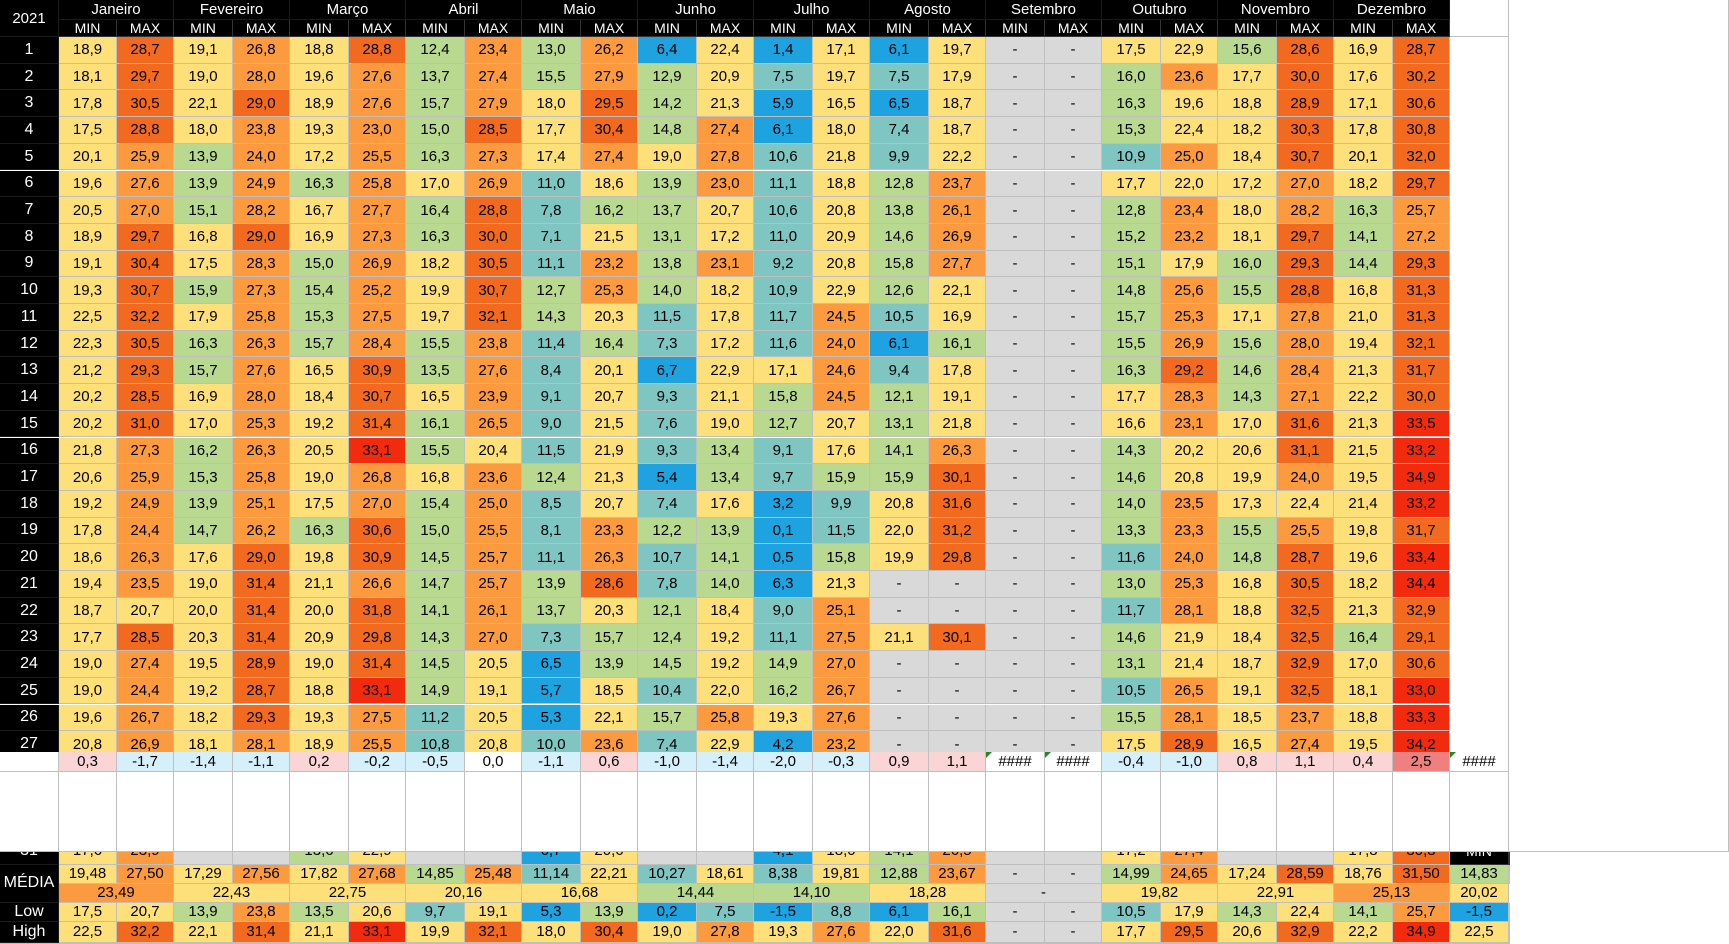 The image size is (1729, 944). Describe the element at coordinates (725, 557) in the screenshot. I see `temp-cell: 14,1` at that location.